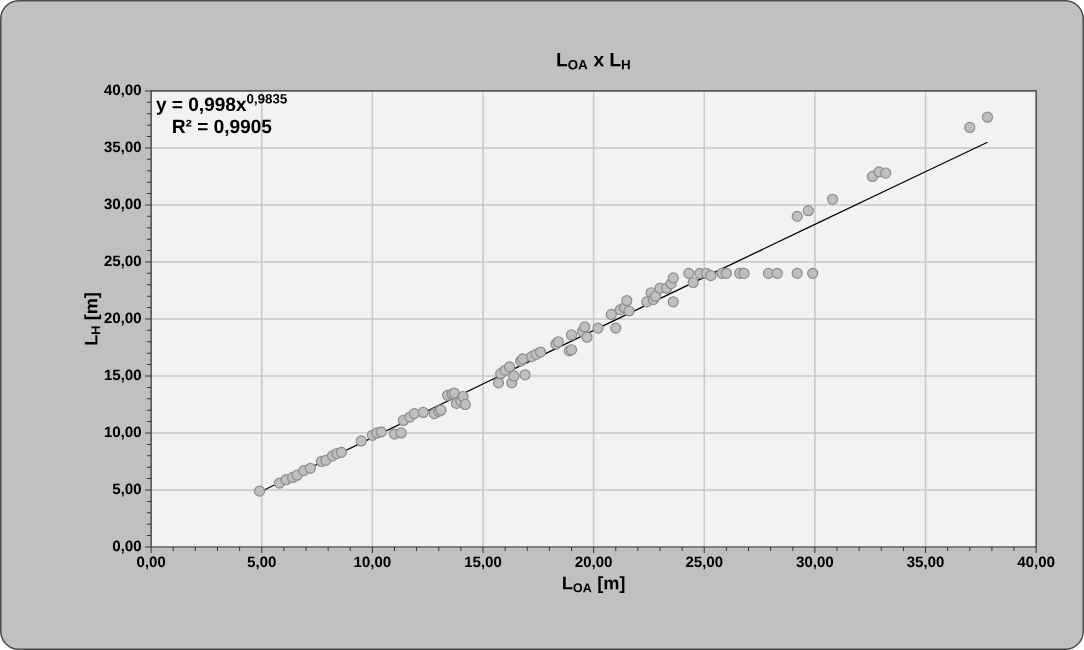  I want to click on y-axis-title: L$_{H}$ [m], so click(93, 319).